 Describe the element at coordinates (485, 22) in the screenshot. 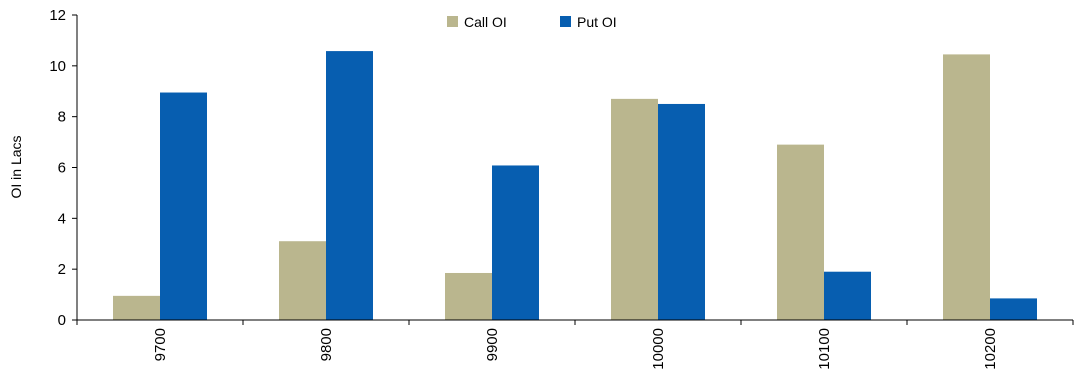

I see `legend-label: Call OI` at that location.